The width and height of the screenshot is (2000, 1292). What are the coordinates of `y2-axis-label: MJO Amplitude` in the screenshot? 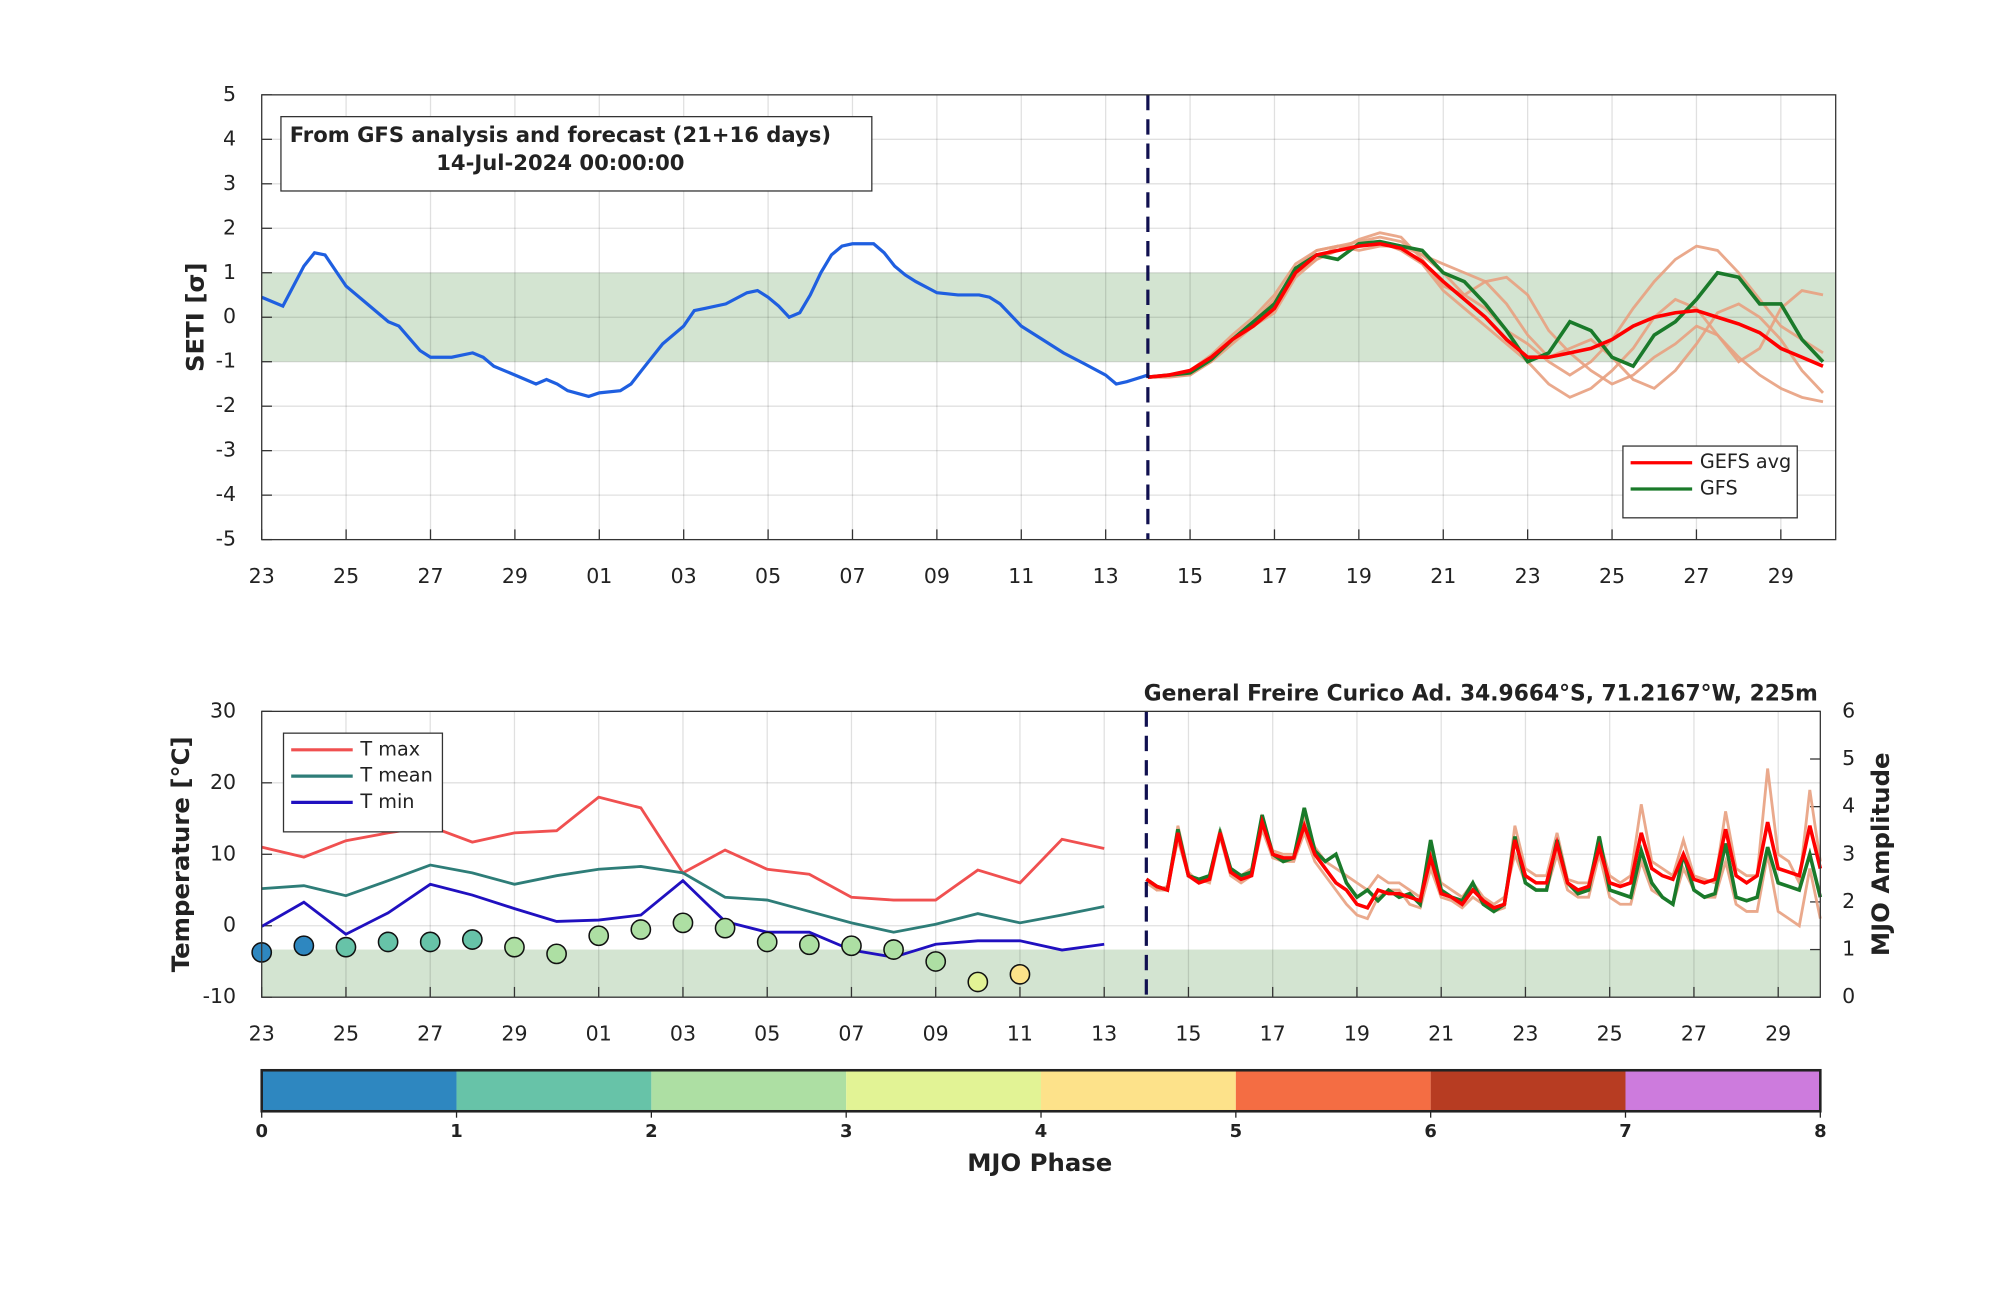 It's located at (1880, 854).